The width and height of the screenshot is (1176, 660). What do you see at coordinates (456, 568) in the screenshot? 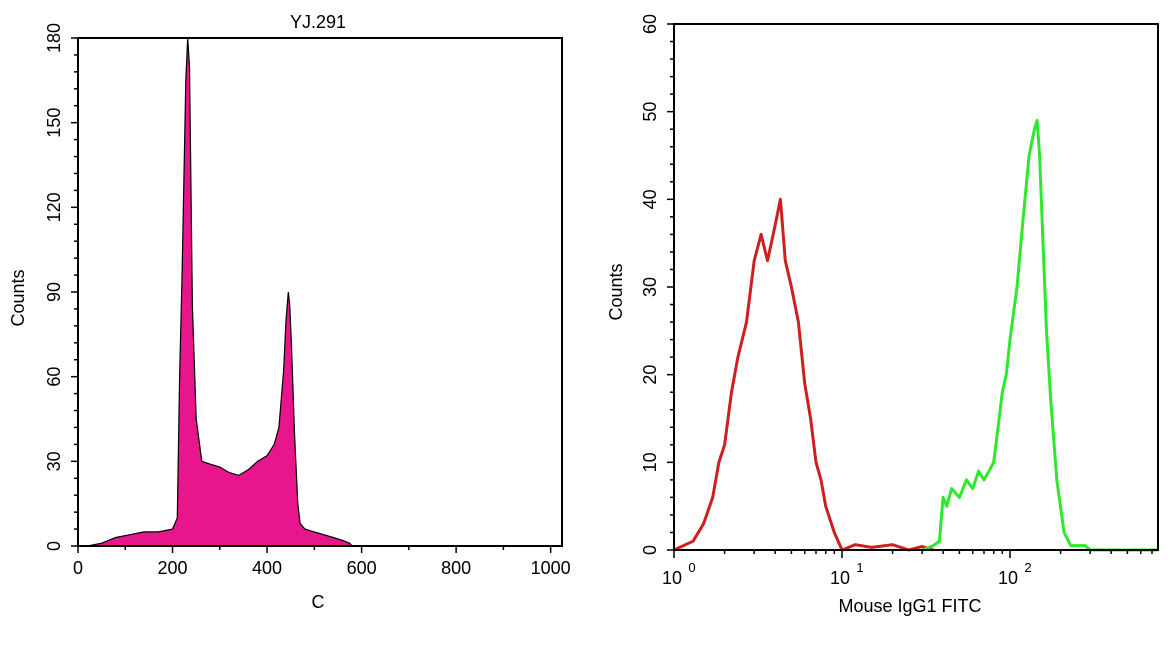
I see `x-tick-label: 800` at bounding box center [456, 568].